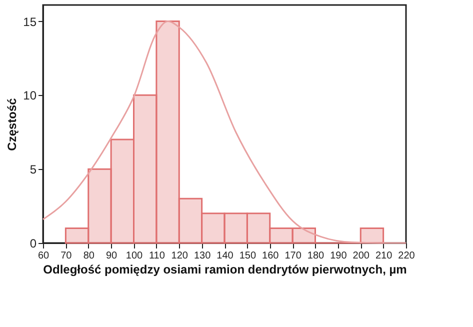  Describe the element at coordinates (33, 169) in the screenshot. I see `y-tick-label: 5` at that location.